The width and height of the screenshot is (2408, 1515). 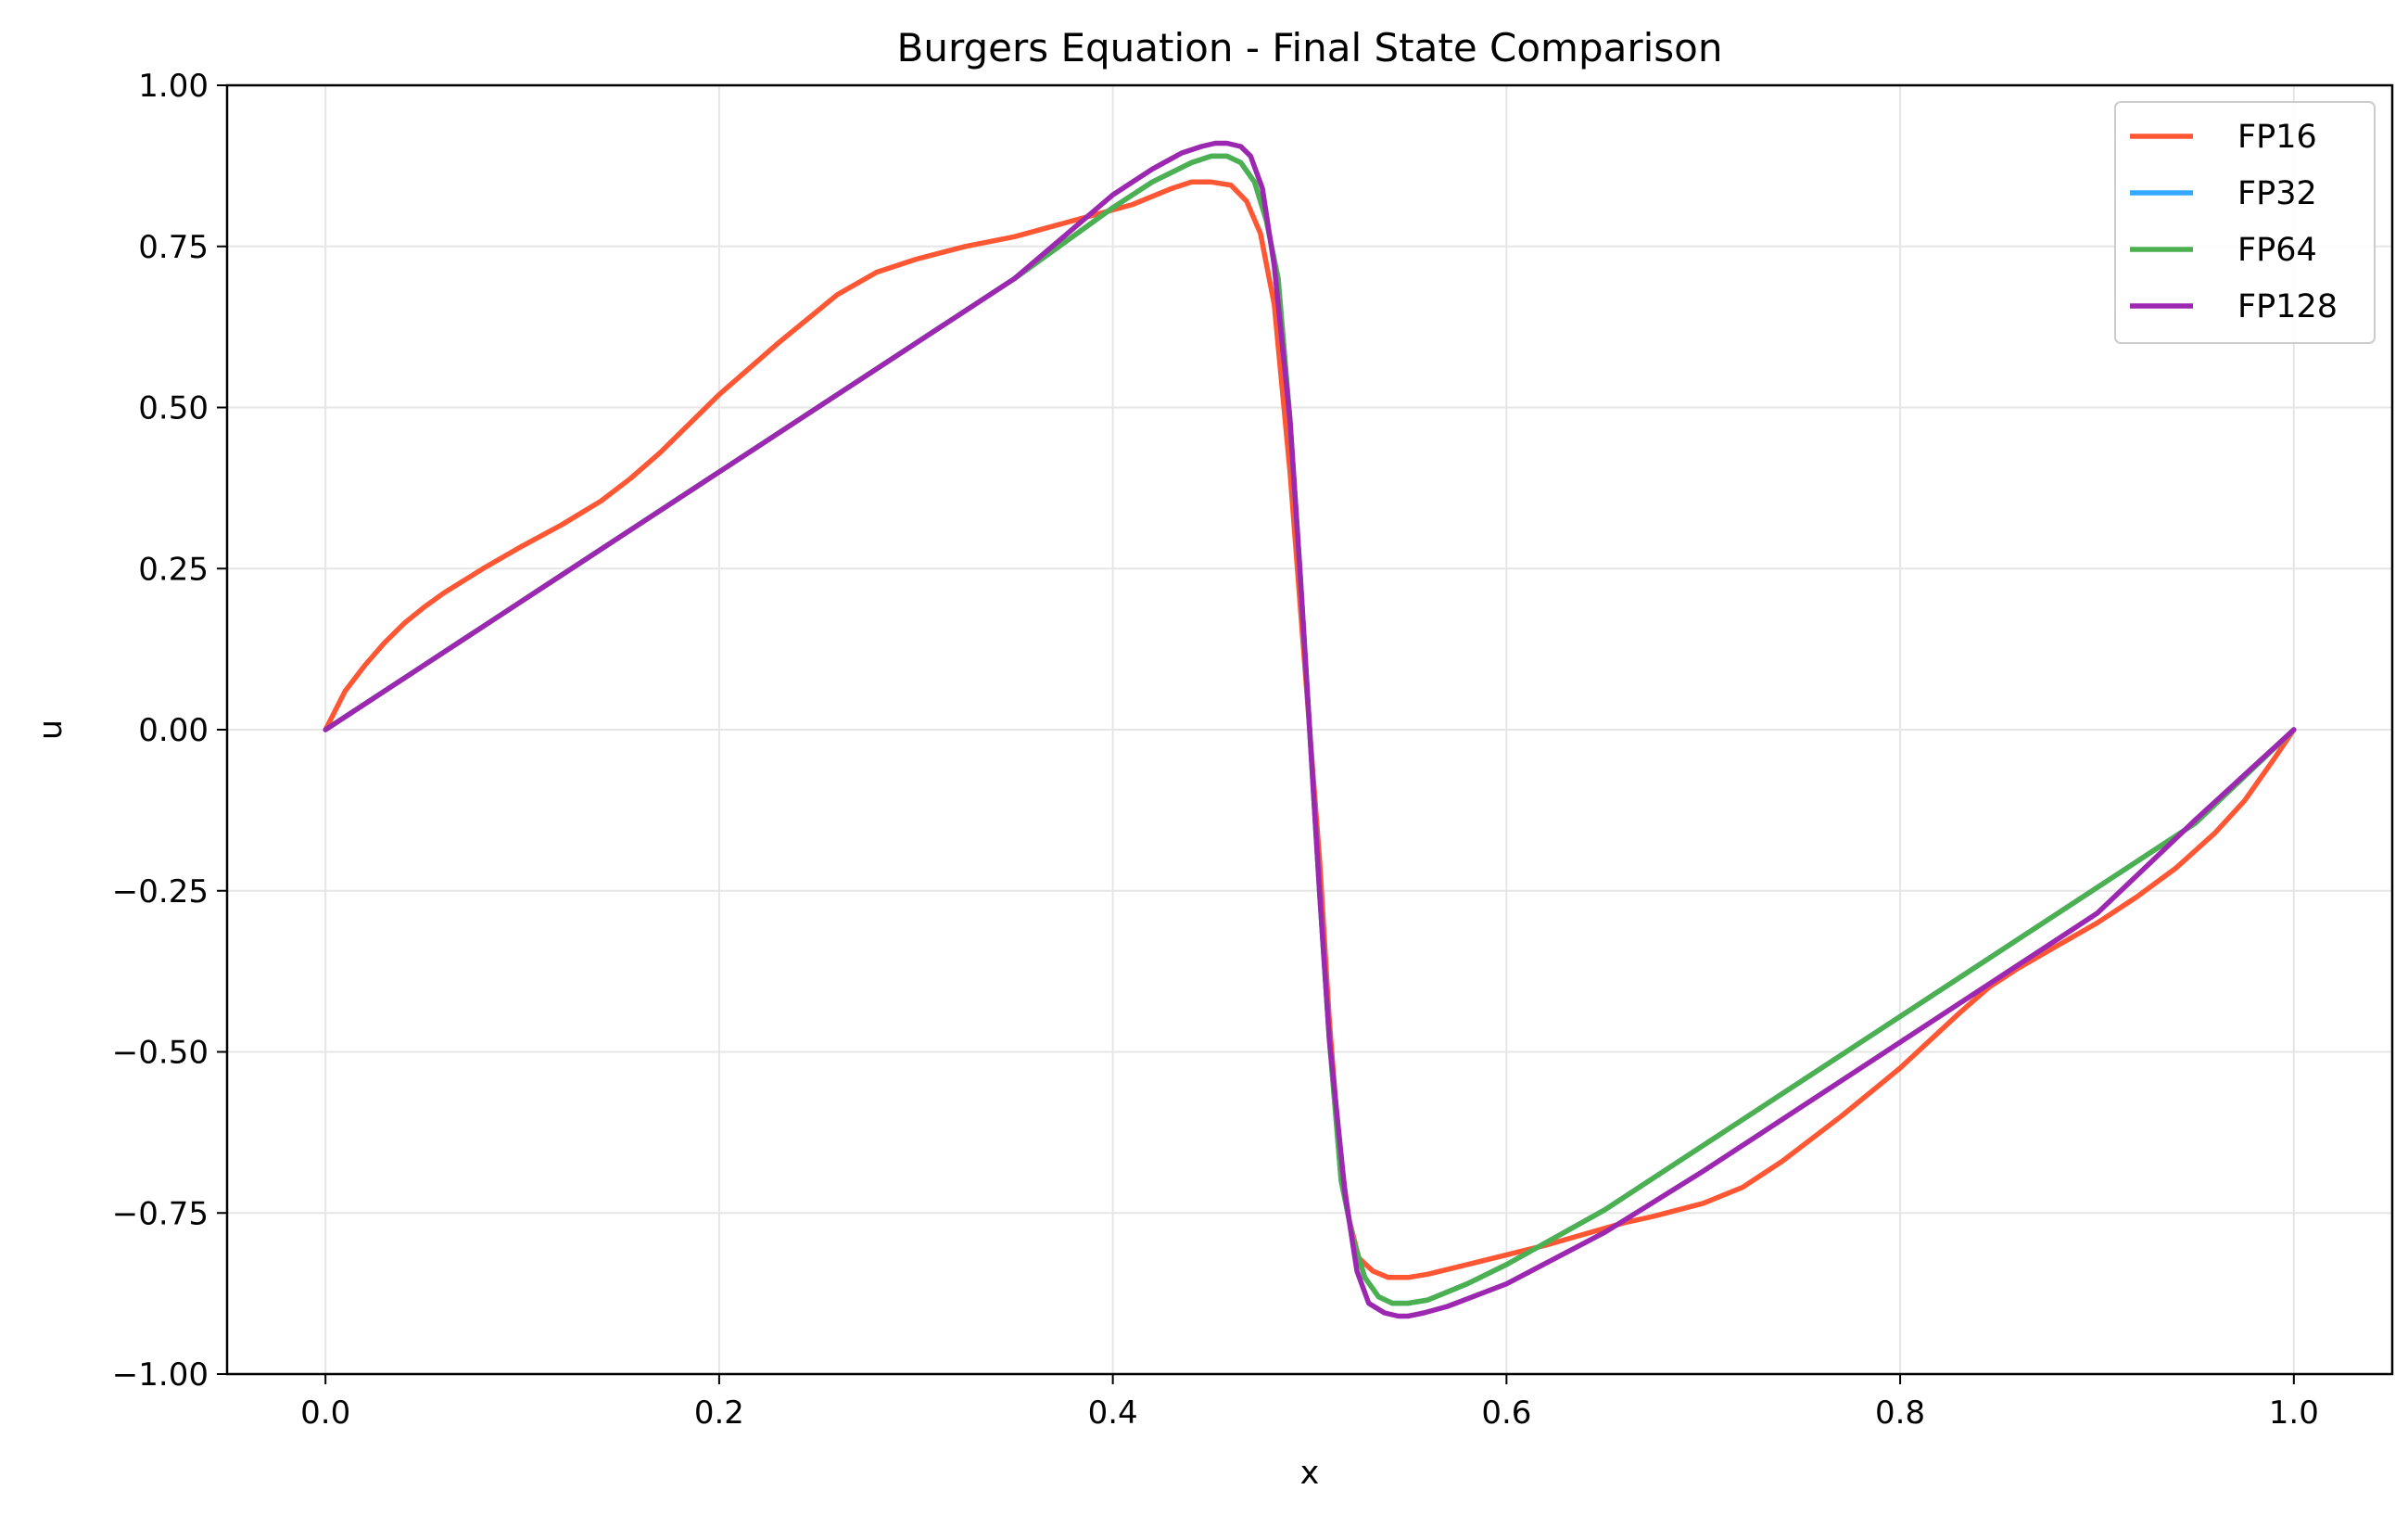 I want to click on legend-label-fp32: FP32, so click(x=2277, y=193).